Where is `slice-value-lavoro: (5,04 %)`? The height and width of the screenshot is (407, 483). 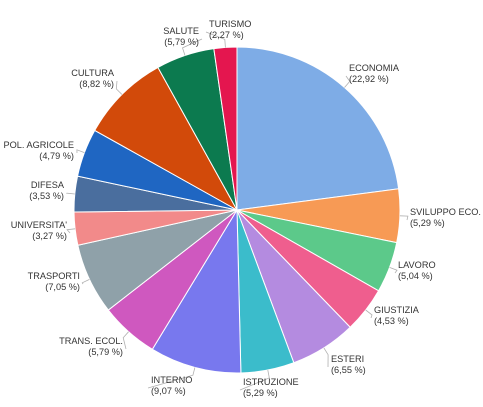 slice-value-lavoro: (5,04 %) is located at coordinates (415, 276).